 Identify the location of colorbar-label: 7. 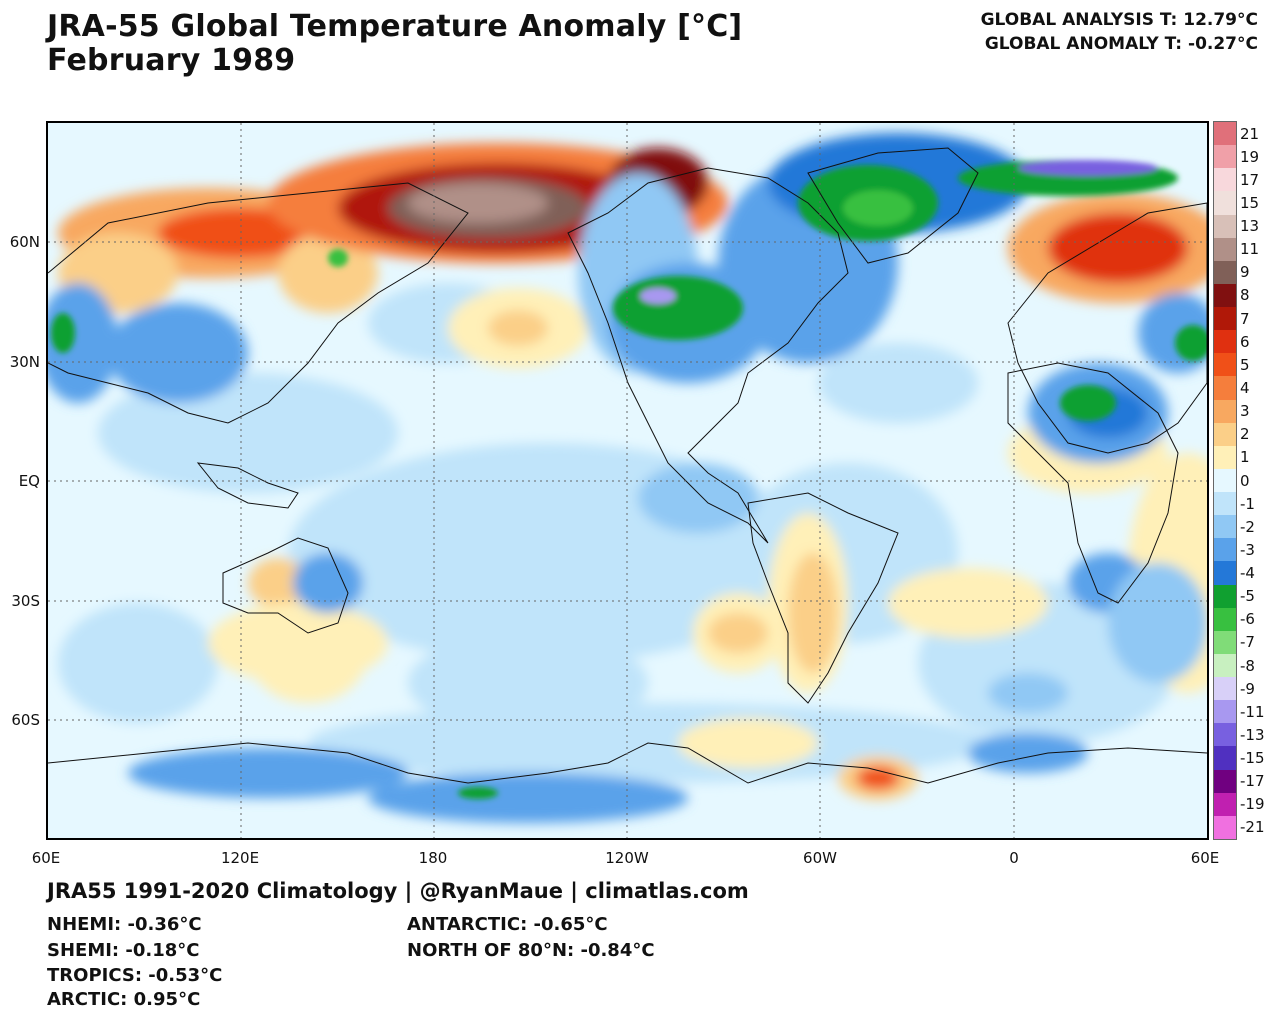
(1245, 318).